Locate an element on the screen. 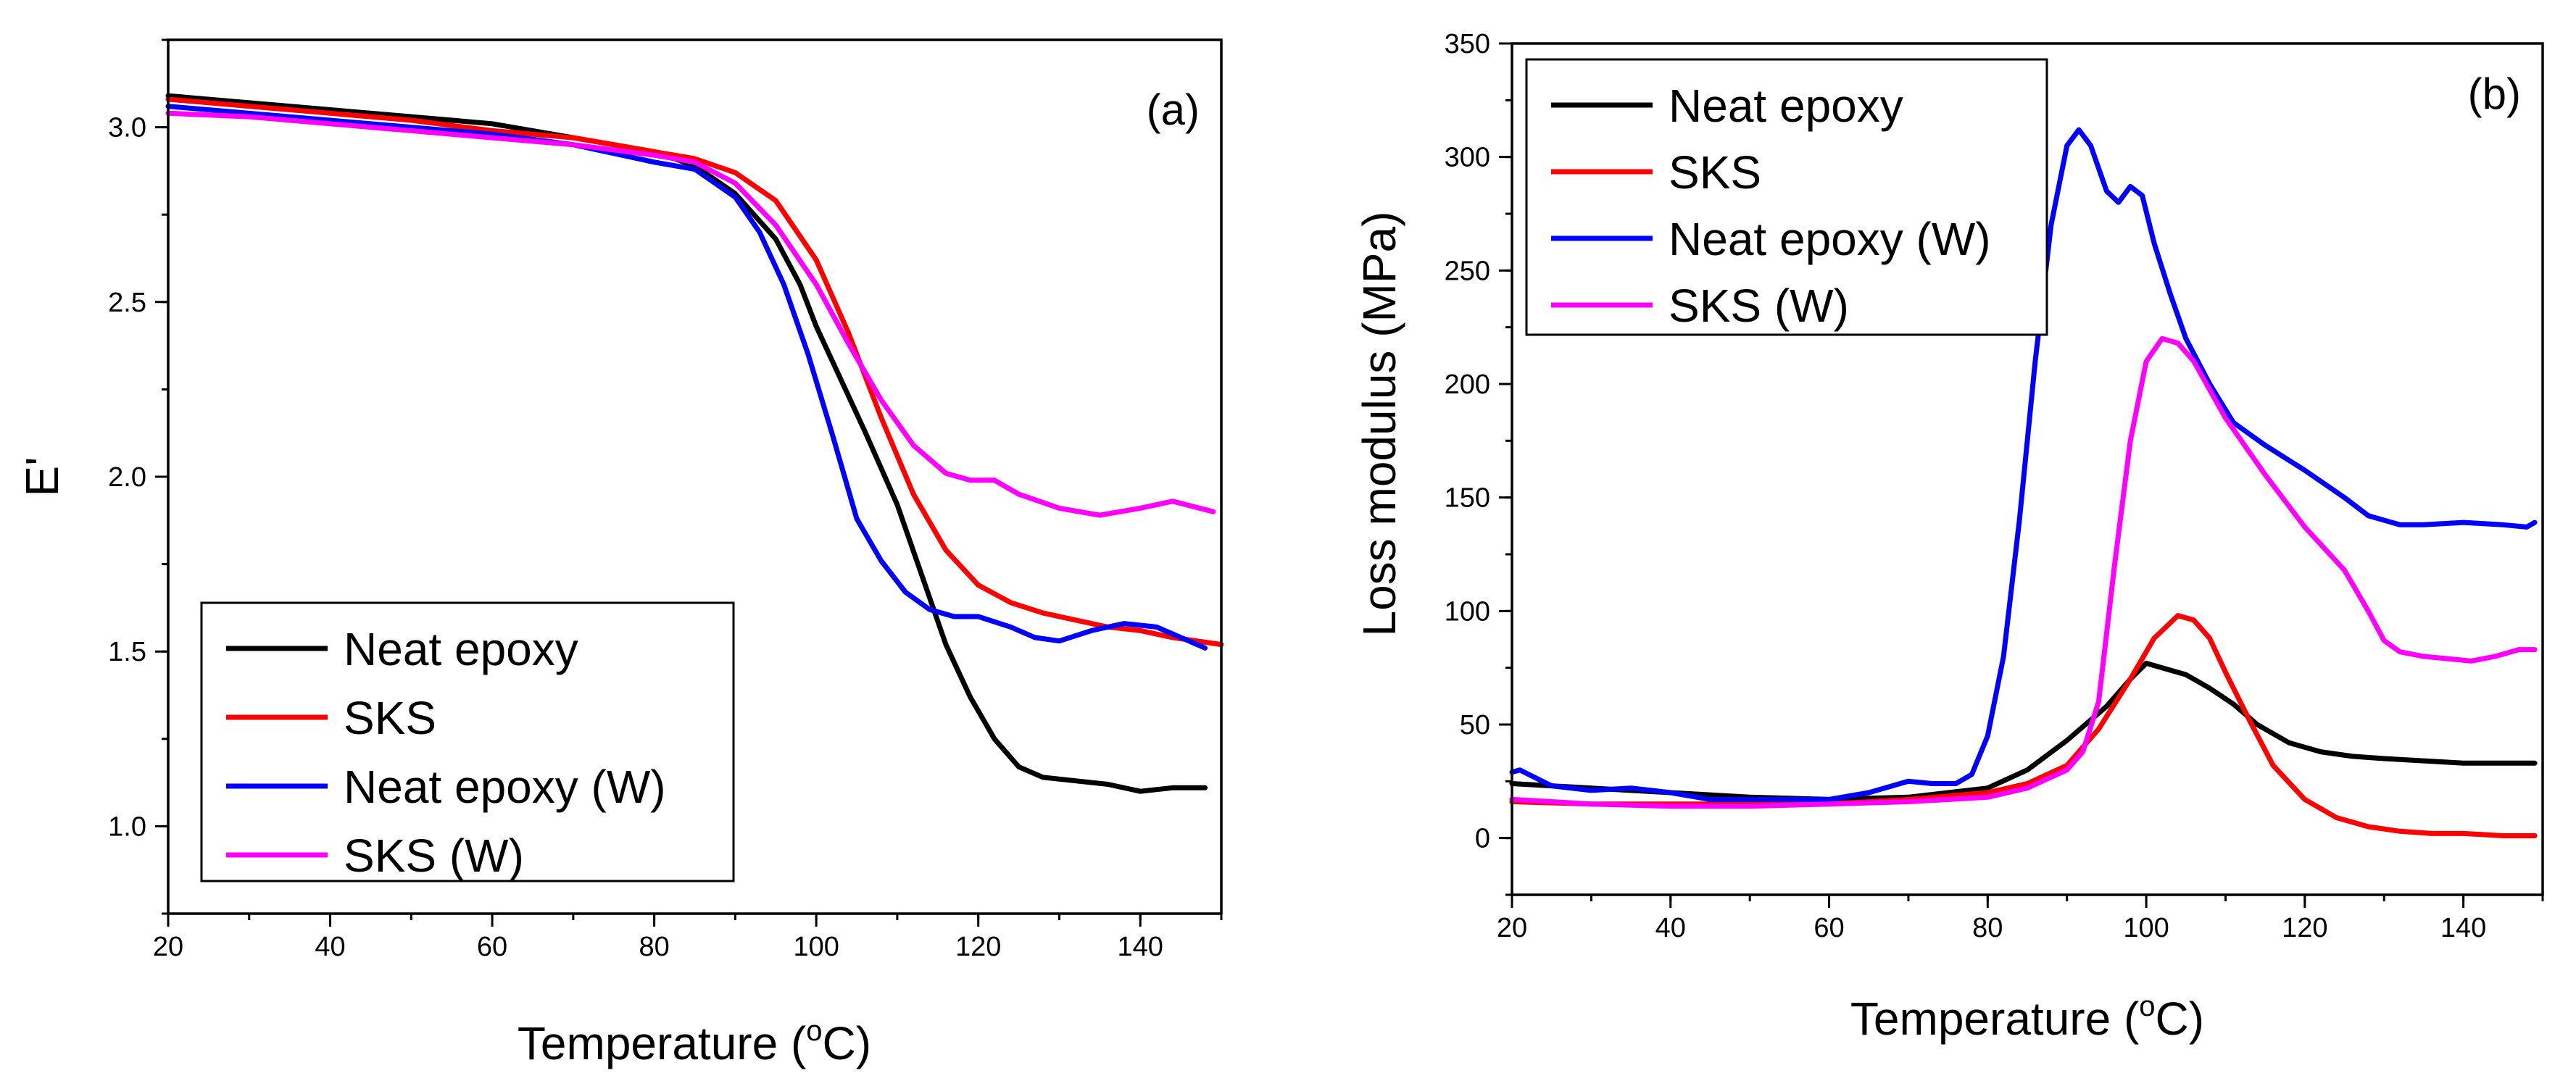 Image resolution: width=2576 pixels, height=1081 pixels. panel-b-x-axis-title-degree: o is located at coordinates (2147, 1006).